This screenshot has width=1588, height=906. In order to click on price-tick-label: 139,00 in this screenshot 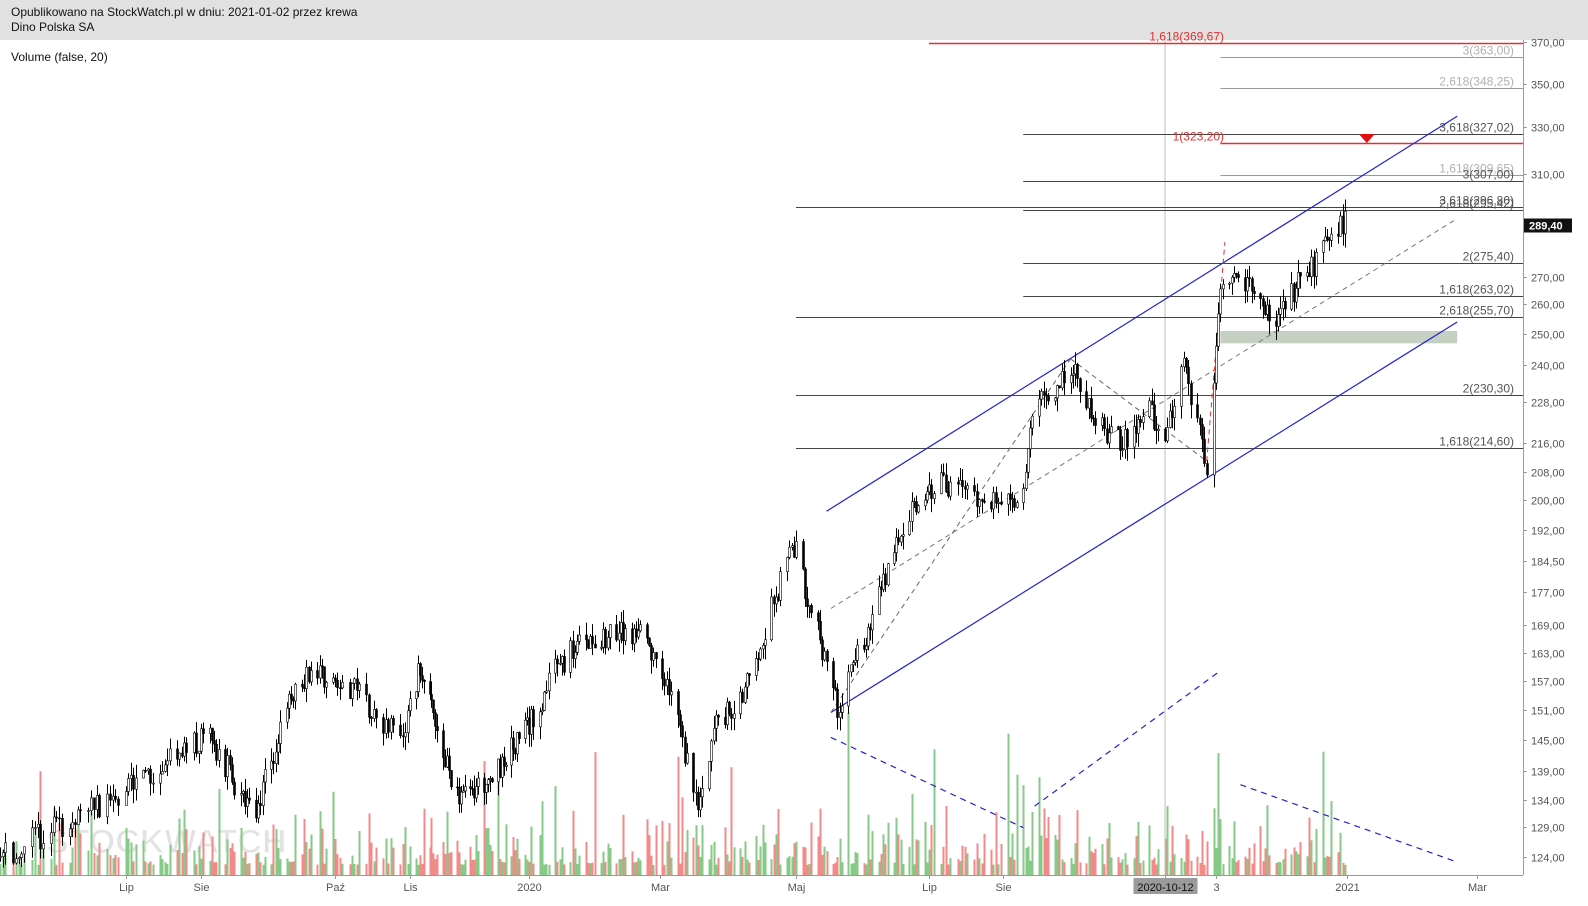, I will do `click(1548, 773)`.